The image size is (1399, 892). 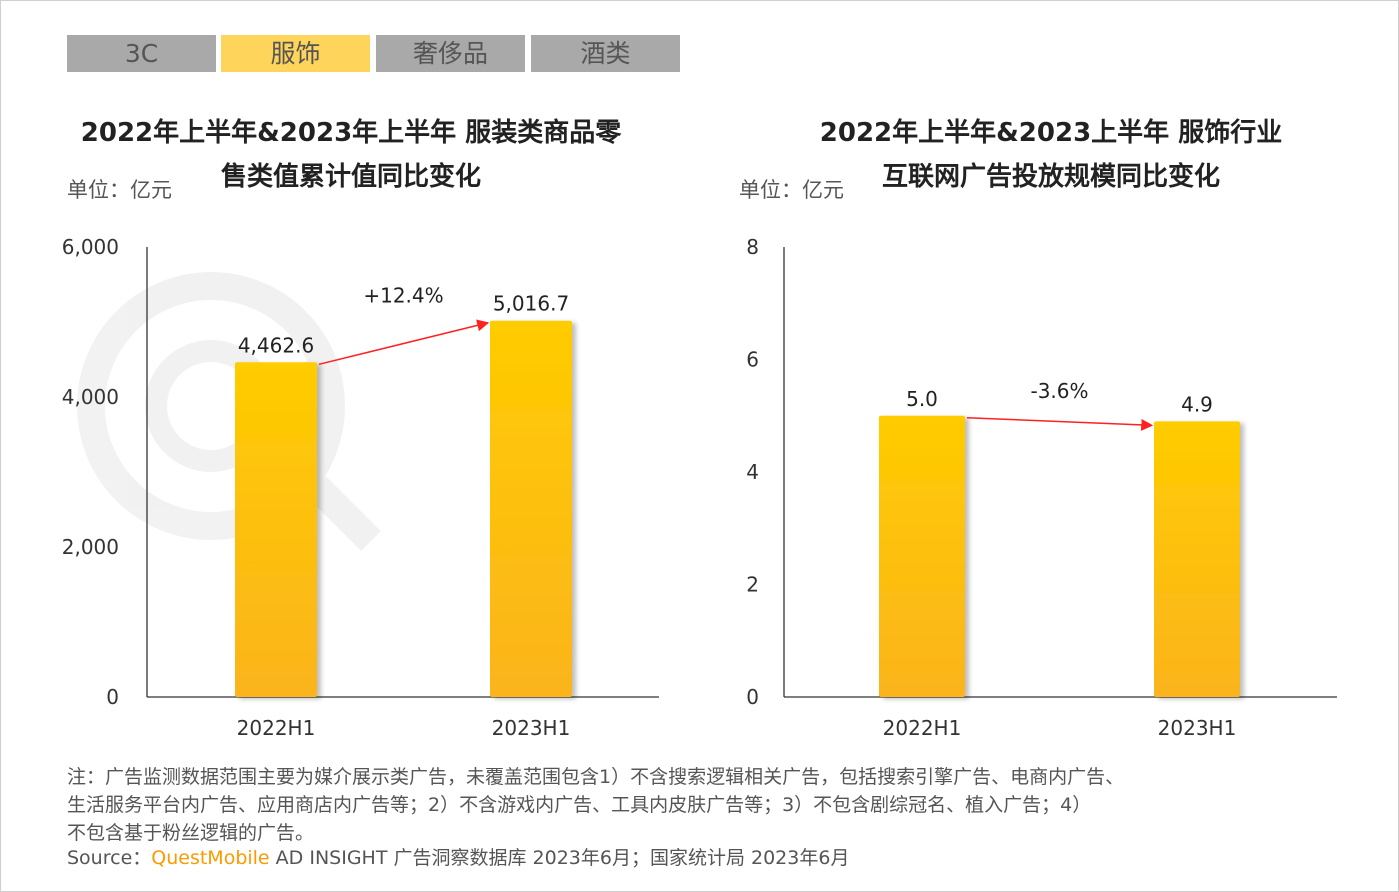 What do you see at coordinates (559, 858) in the screenshot?
I see `source-rest: AD INSIGHT 广告洞察数据库 2023年6月；国家统计局 2023年6月` at bounding box center [559, 858].